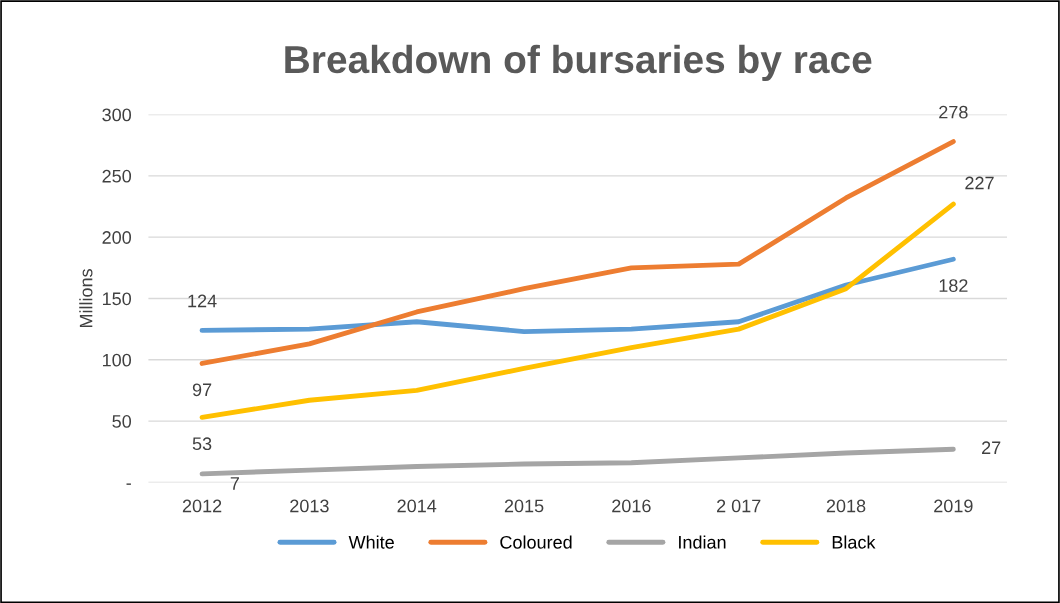 This screenshot has height=603, width=1060. What do you see at coordinates (739, 506) in the screenshot?
I see `x-tick-label: 2 017` at bounding box center [739, 506].